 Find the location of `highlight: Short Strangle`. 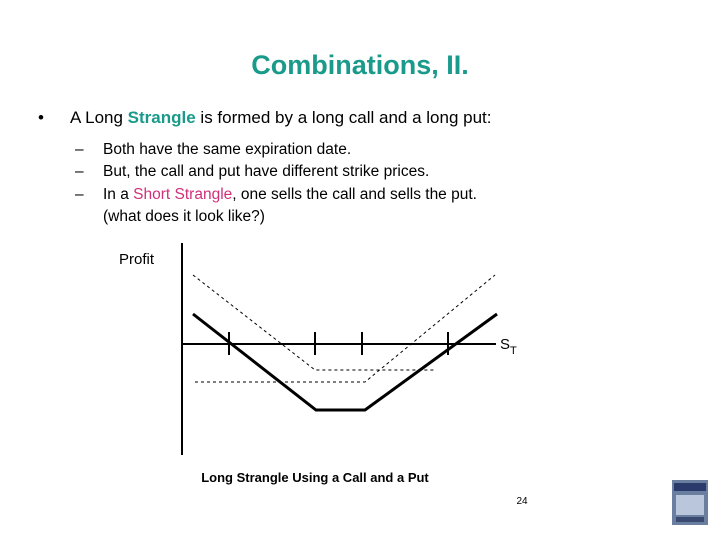

highlight: Short Strangle is located at coordinates (183, 194).